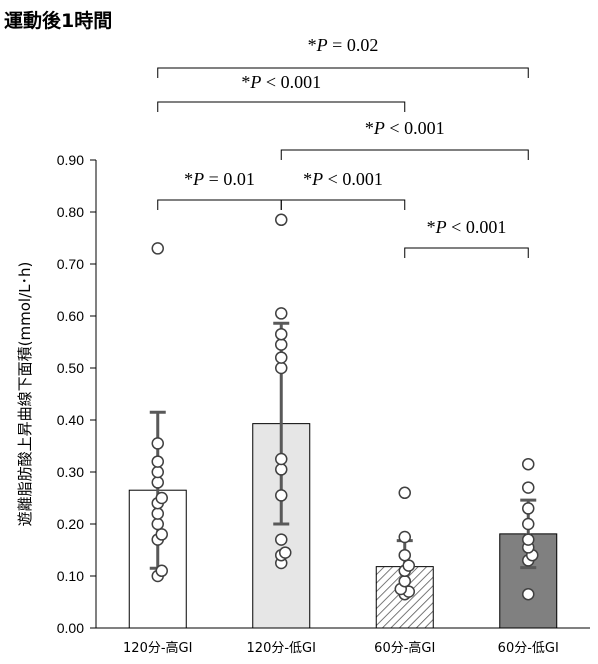 This screenshot has height=664, width=598. Describe the element at coordinates (404, 648) in the screenshot. I see `x-tick-label: 60分-高GI` at that location.